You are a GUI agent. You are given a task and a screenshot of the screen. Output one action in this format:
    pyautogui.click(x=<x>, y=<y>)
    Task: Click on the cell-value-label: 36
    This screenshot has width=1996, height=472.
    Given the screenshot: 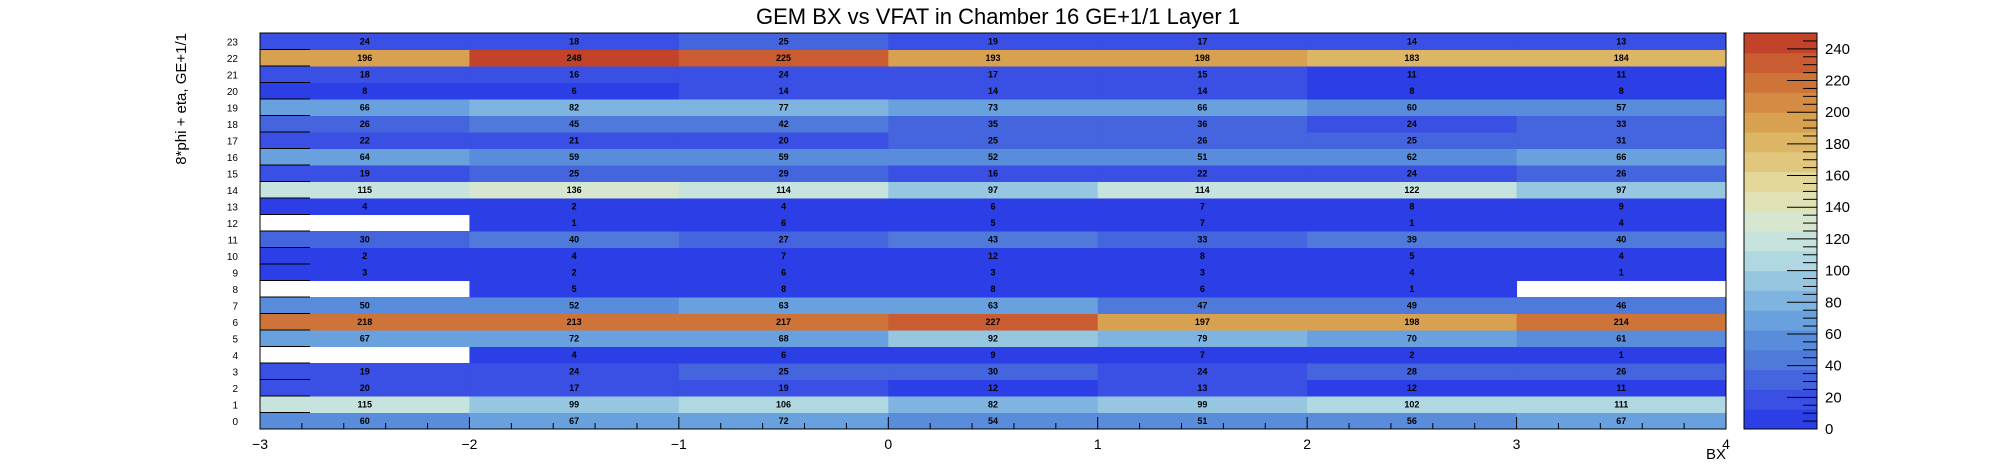 What is the action you would take?
    pyautogui.click(x=1202, y=124)
    